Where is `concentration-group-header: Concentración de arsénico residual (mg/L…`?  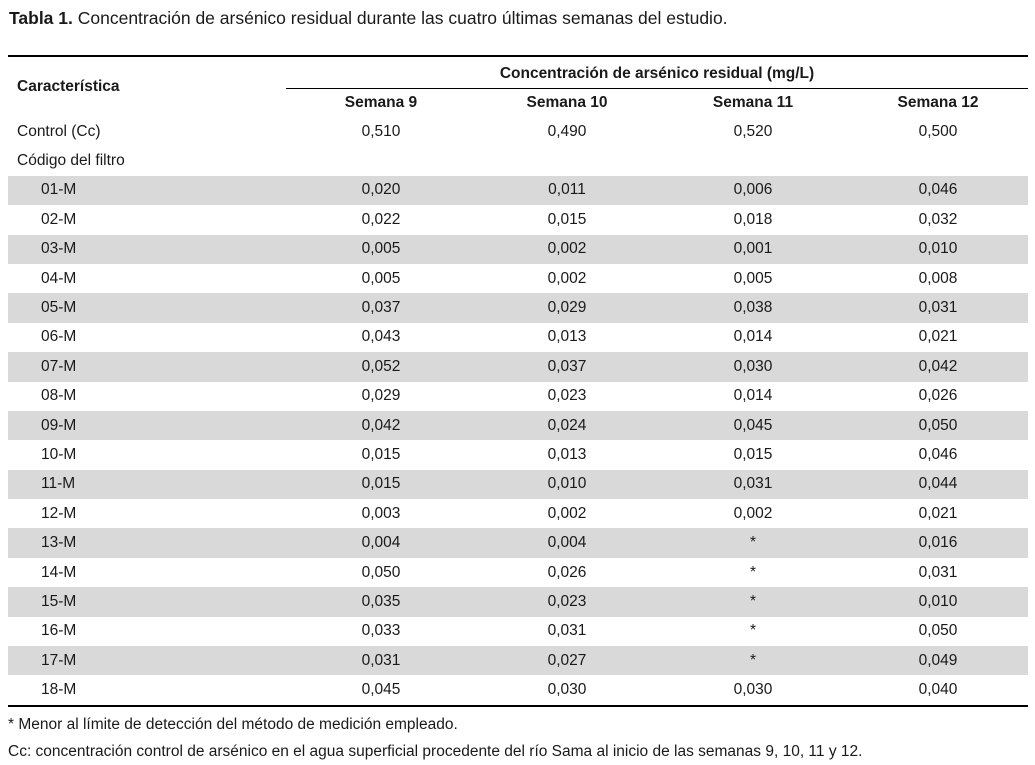
concentration-group-header: Concentración de arsénico residual (mg/L… is located at coordinates (657, 72).